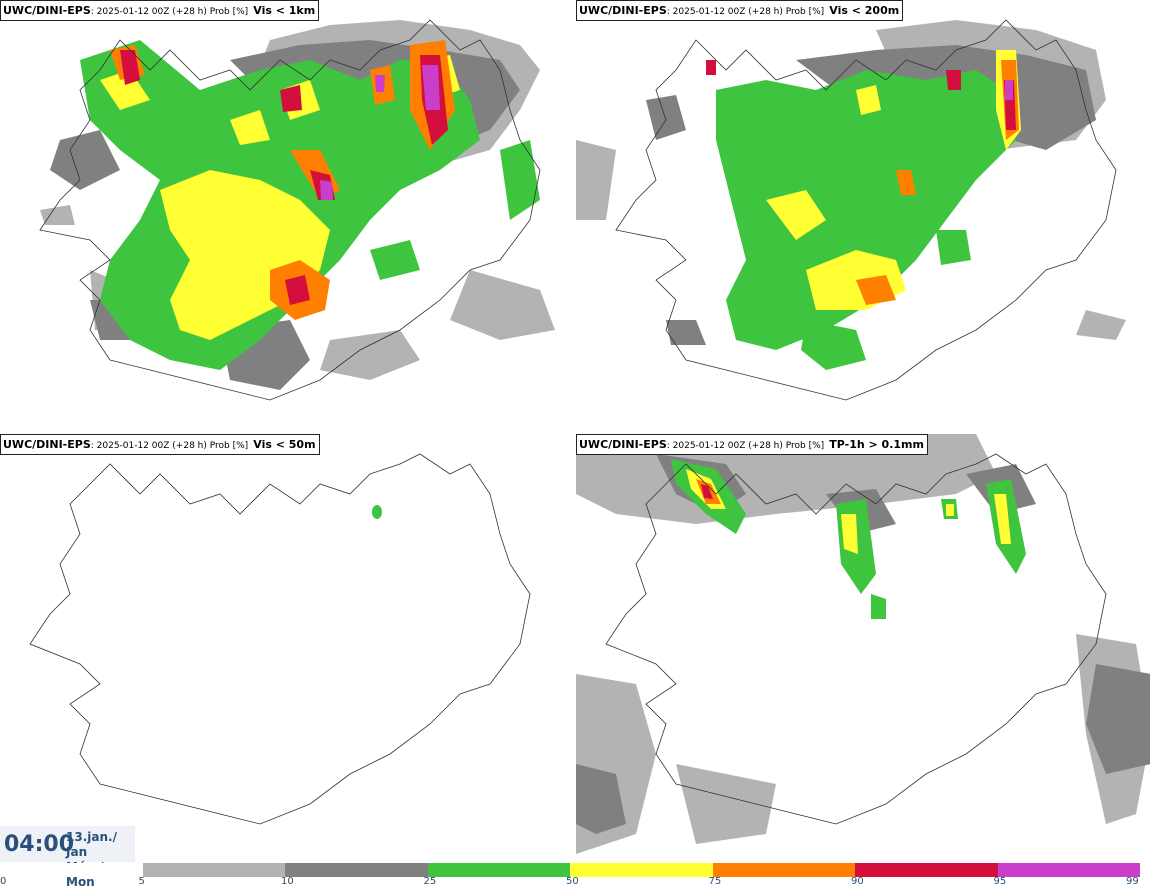 This screenshot has width=1150, height=891. I want to click on color-scale: 0 5 10 25 50 75 90 95 99, so click(575, 876).